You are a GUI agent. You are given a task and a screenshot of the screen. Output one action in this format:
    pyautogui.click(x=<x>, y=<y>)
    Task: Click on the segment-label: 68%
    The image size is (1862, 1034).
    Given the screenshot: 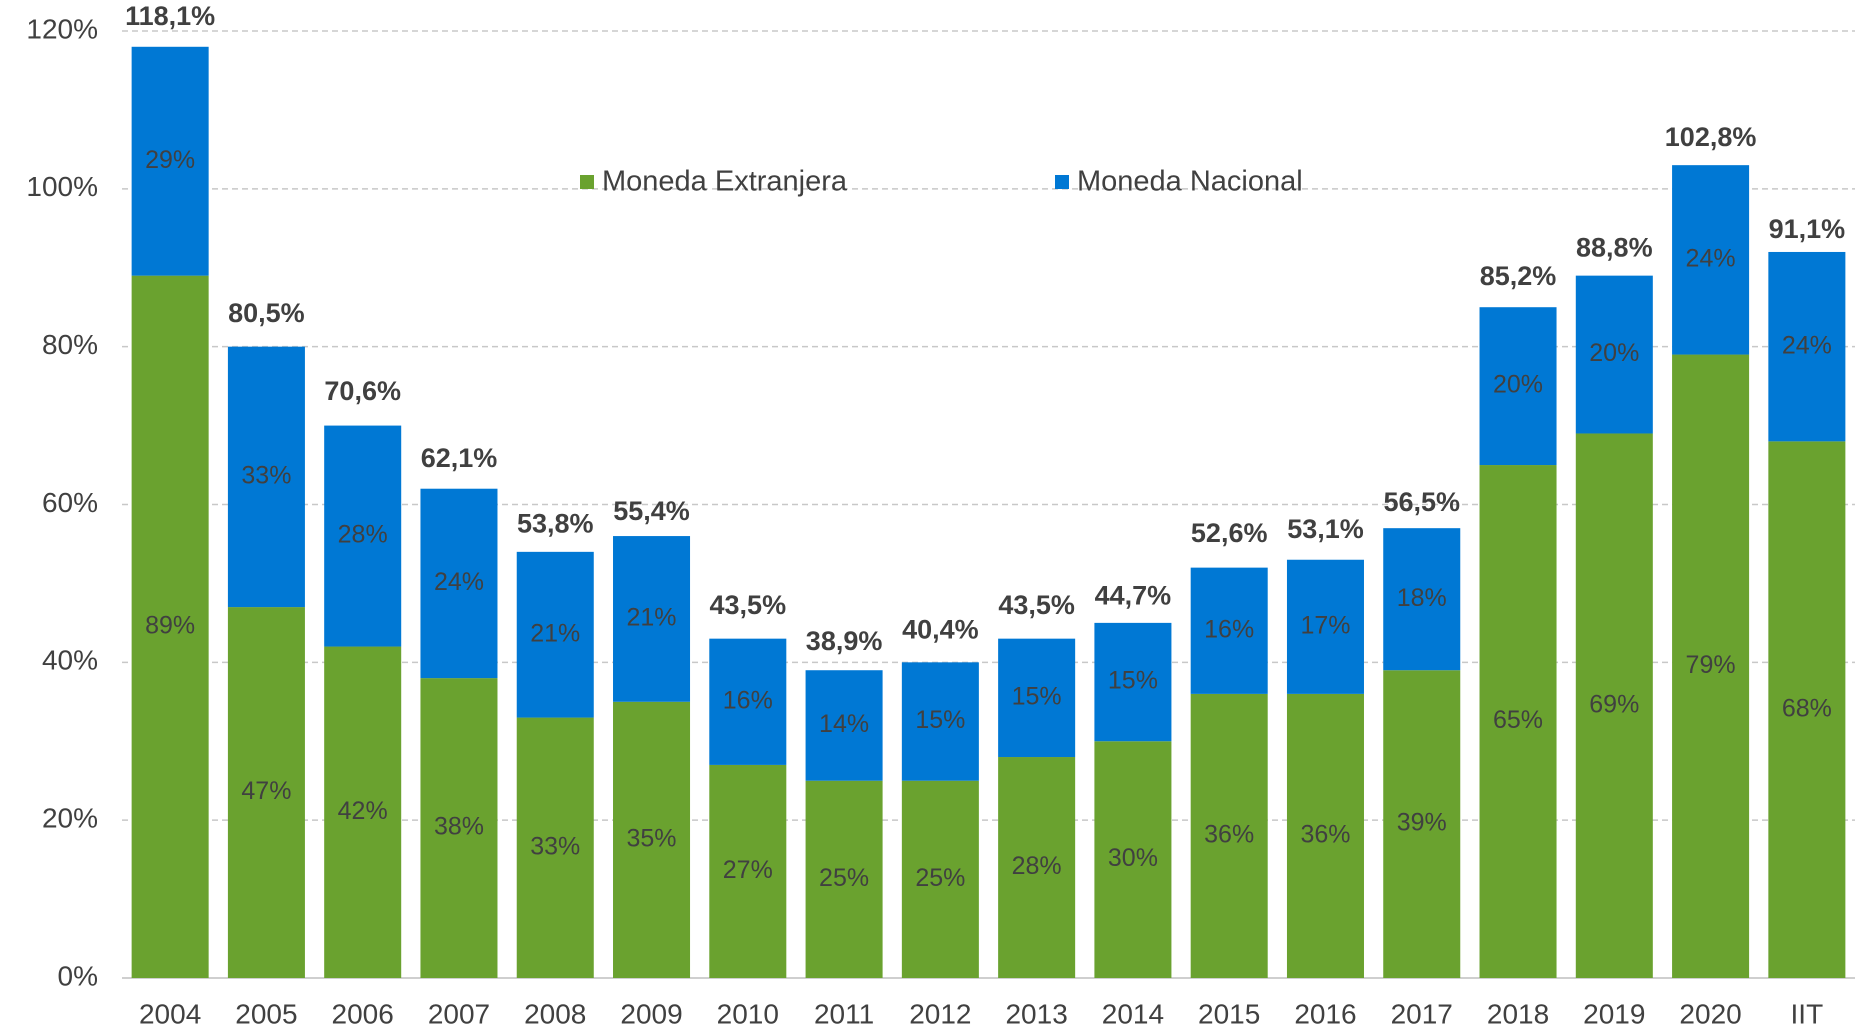 What is the action you would take?
    pyautogui.click(x=1807, y=708)
    